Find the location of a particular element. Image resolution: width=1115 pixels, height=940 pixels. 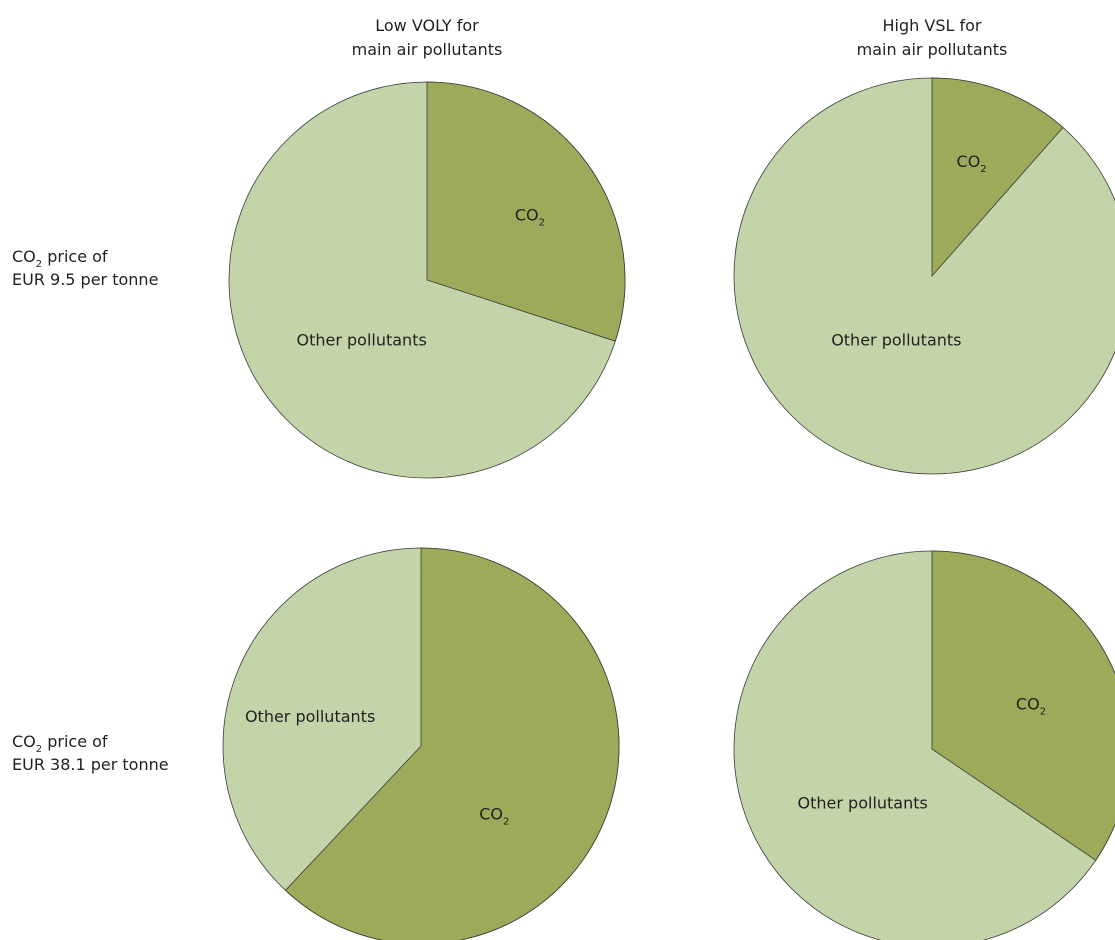

pie-2: CO2 Other pollutants is located at coordinates (924, 276).